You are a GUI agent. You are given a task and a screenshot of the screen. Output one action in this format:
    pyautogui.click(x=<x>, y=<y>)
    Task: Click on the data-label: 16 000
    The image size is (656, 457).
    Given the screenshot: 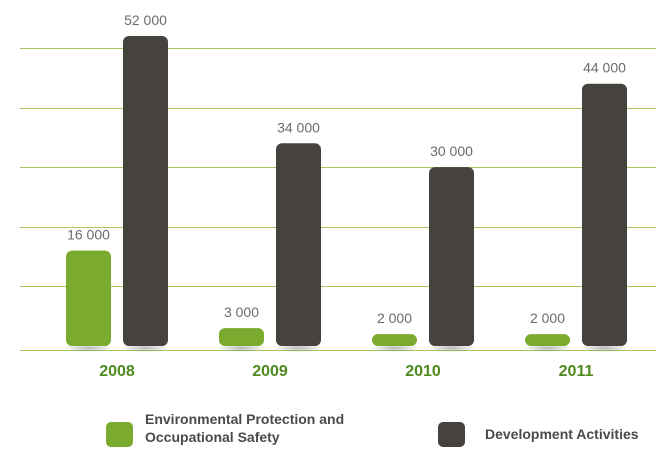 What is the action you would take?
    pyautogui.click(x=88, y=235)
    